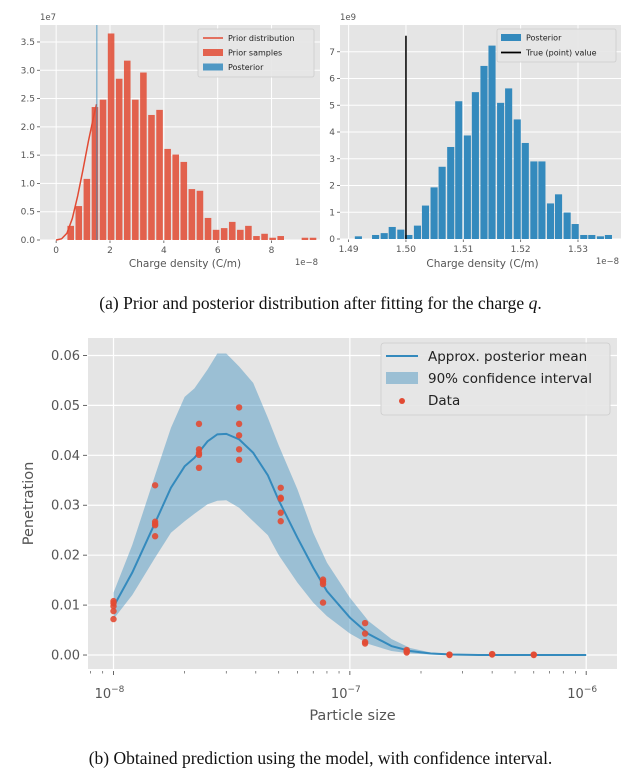  Describe the element at coordinates (272, 251) in the screenshot. I see `x-tick-label: 8` at that location.